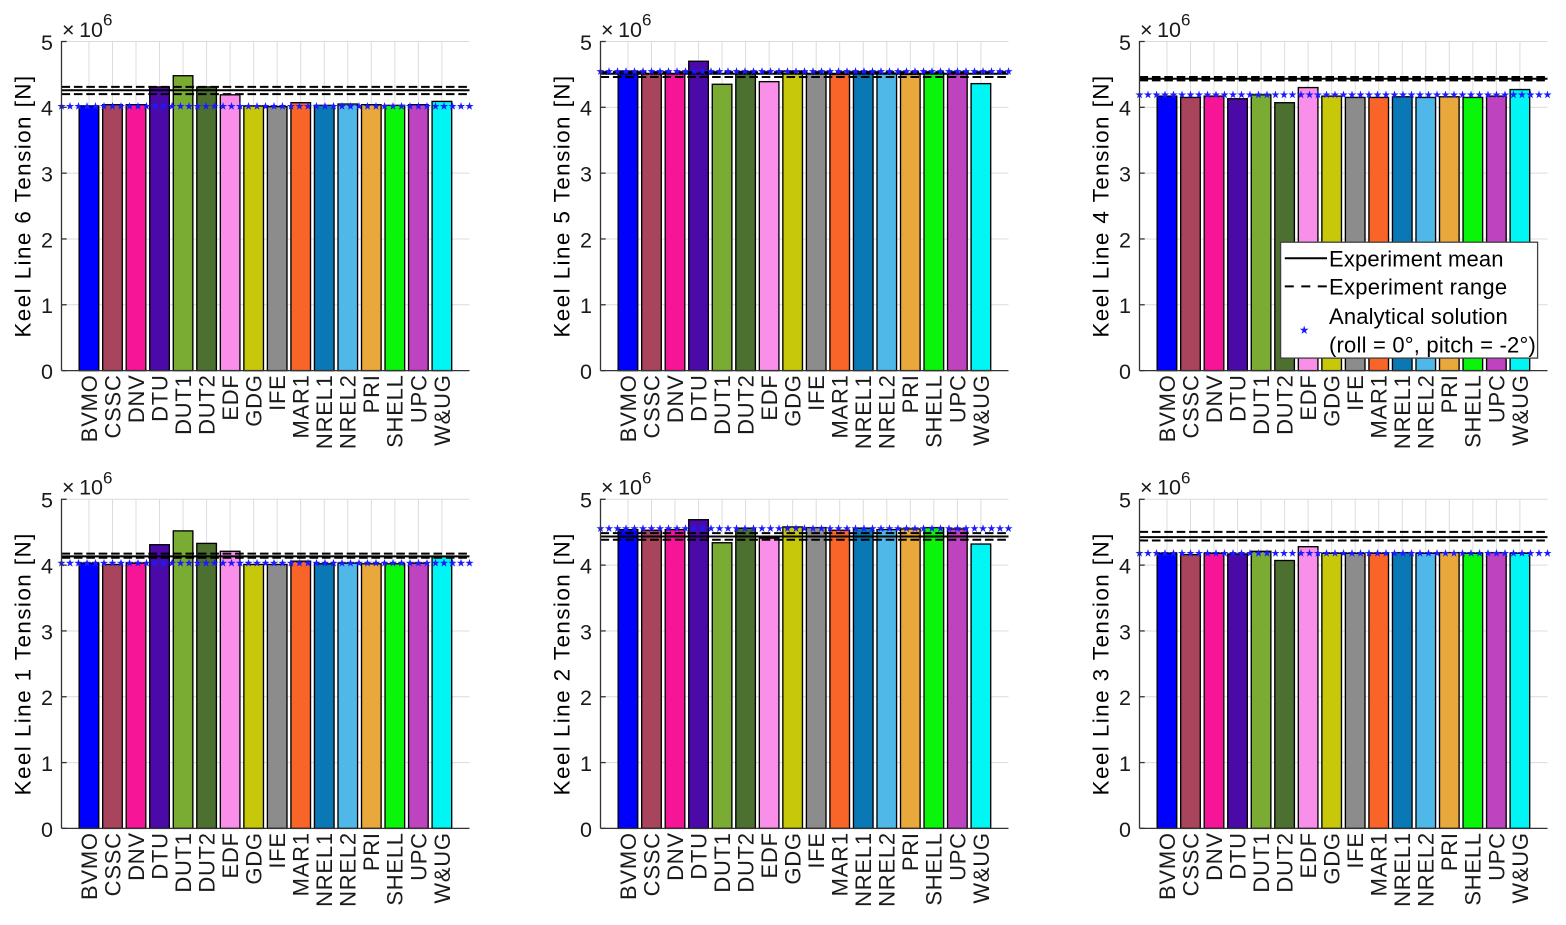 This screenshot has height=925, width=1566. Describe the element at coordinates (562, 663) in the screenshot. I see `svg-text: Keel Line 2 Tension [N]` at that location.